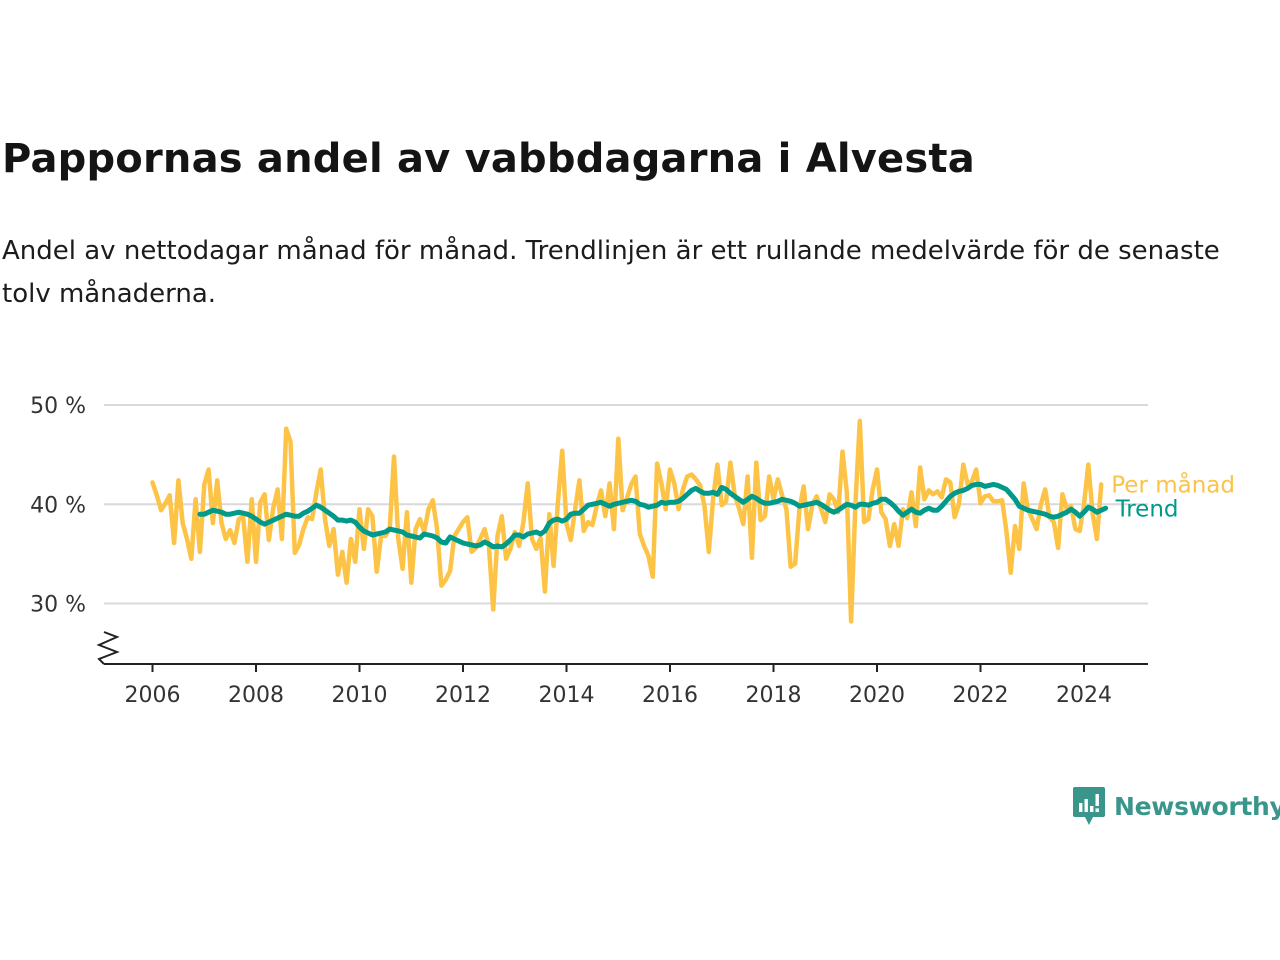  I want to click on brand-logo: Newsworthy, so click(1176, 806).